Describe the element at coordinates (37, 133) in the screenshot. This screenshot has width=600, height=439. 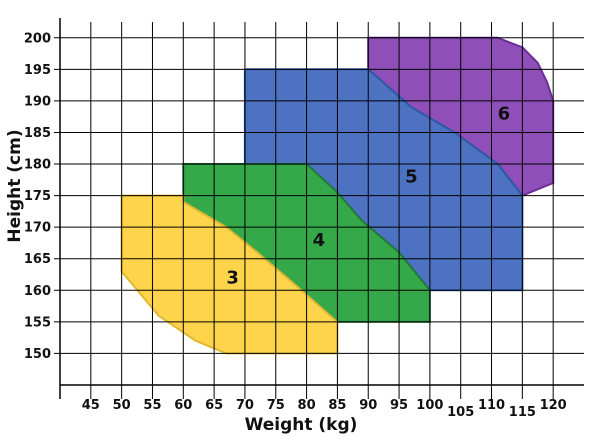
I see `y-tick-label: 185` at that location.